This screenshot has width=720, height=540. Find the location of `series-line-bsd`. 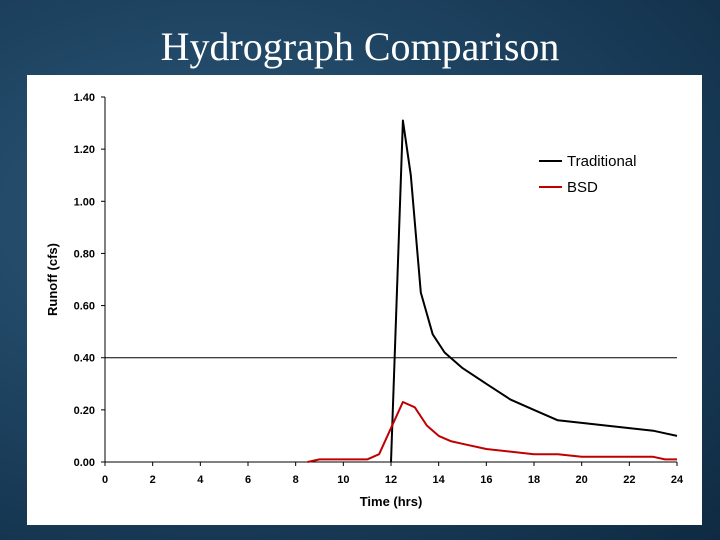

series-line-bsd is located at coordinates (492, 432).